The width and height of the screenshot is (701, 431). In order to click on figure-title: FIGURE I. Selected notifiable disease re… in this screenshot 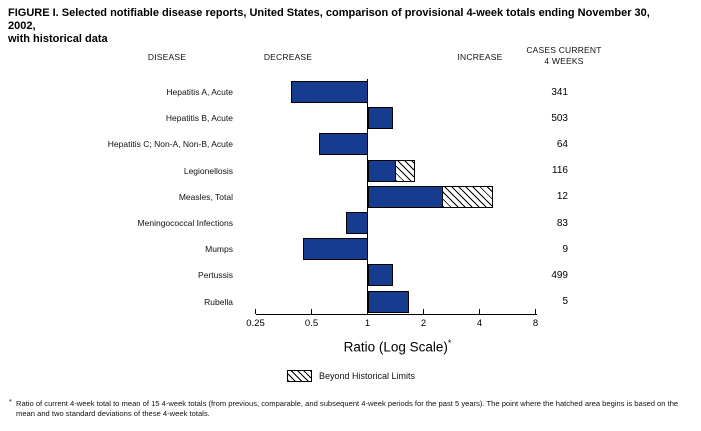, I will do `click(338, 26)`.